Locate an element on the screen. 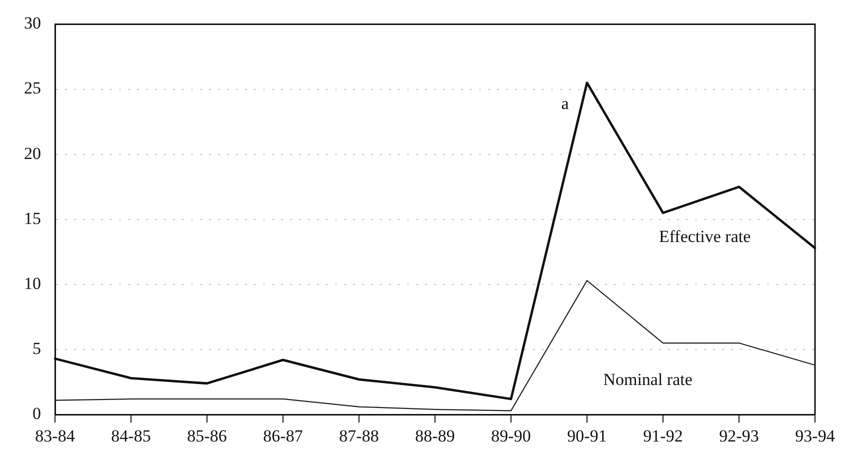  x-tick-label: 92-93 is located at coordinates (739, 436).